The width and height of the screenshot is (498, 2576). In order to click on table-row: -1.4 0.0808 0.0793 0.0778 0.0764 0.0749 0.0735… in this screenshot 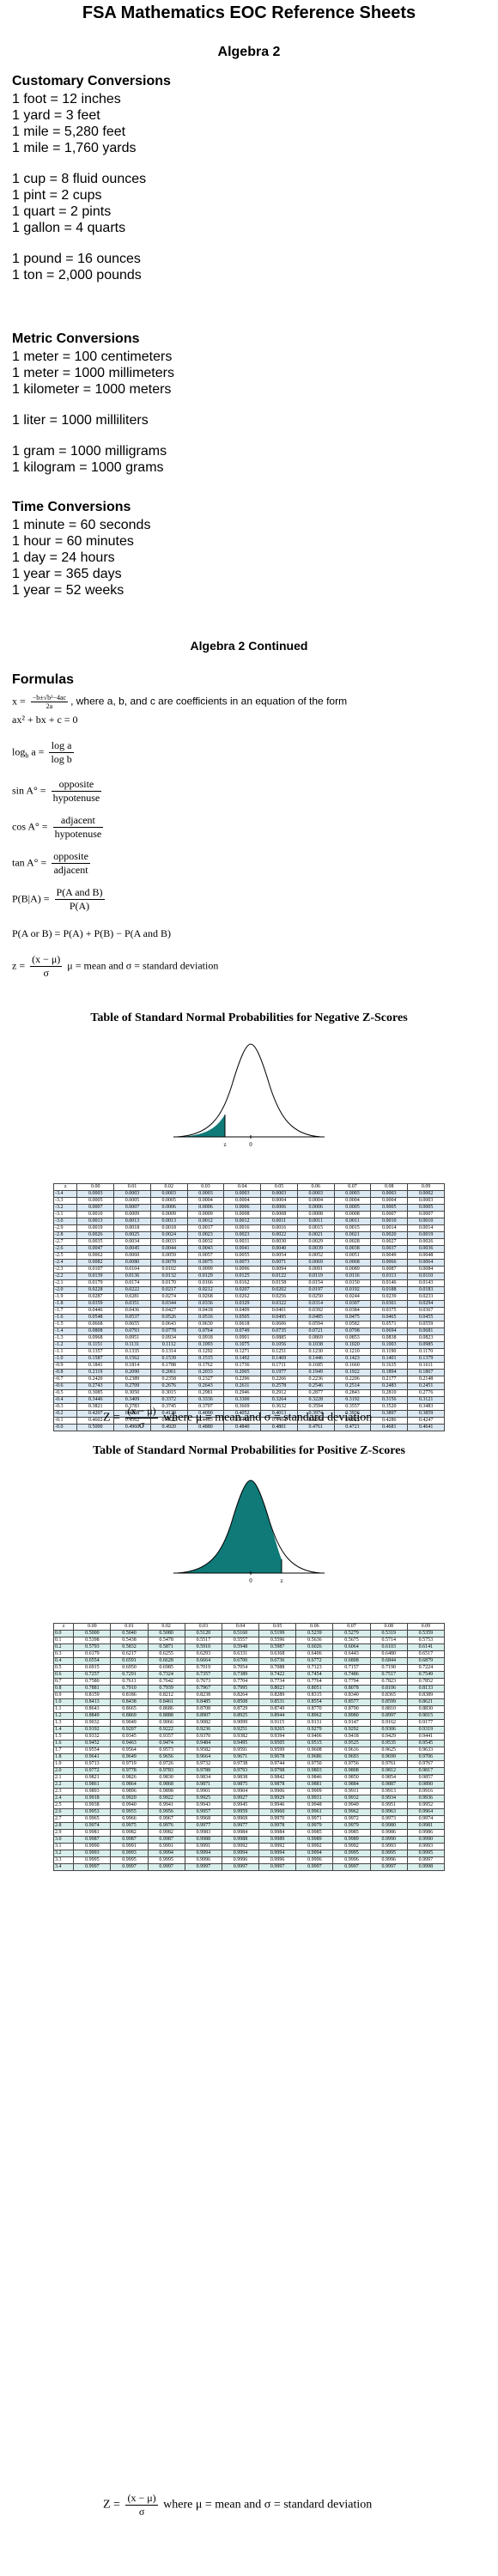, I will do `click(249, 1331)`.